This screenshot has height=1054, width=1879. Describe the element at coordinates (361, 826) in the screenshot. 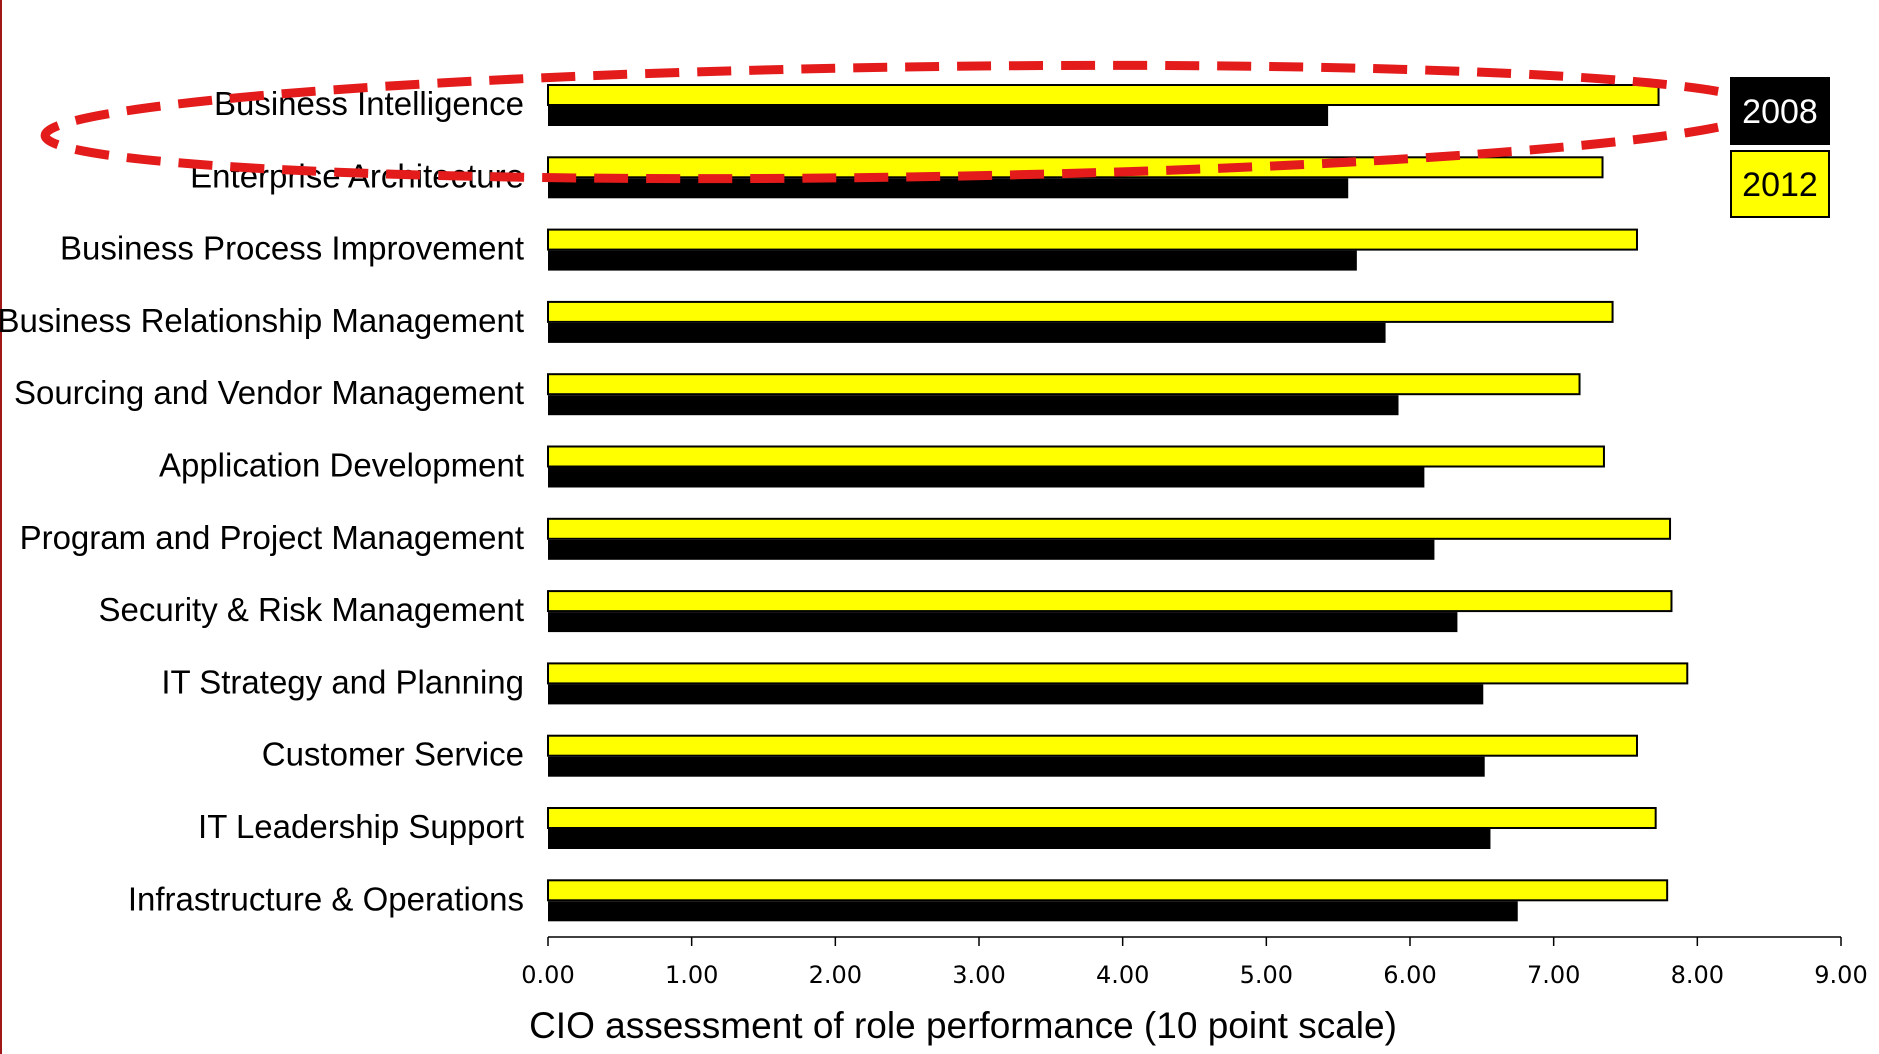

I see `category-label-it-leadership-support: IT Leadership Support` at that location.